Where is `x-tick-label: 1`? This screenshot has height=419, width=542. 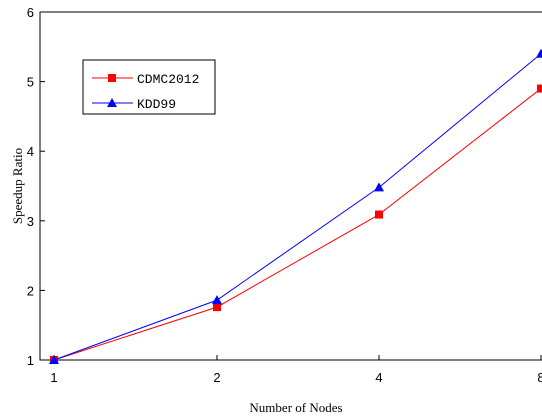
x-tick-label: 1 is located at coordinates (53, 377).